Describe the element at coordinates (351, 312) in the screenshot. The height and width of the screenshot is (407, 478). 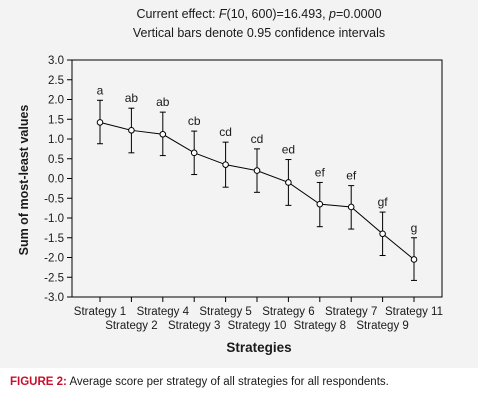
I see `x-tick-label: Strategy 7` at that location.